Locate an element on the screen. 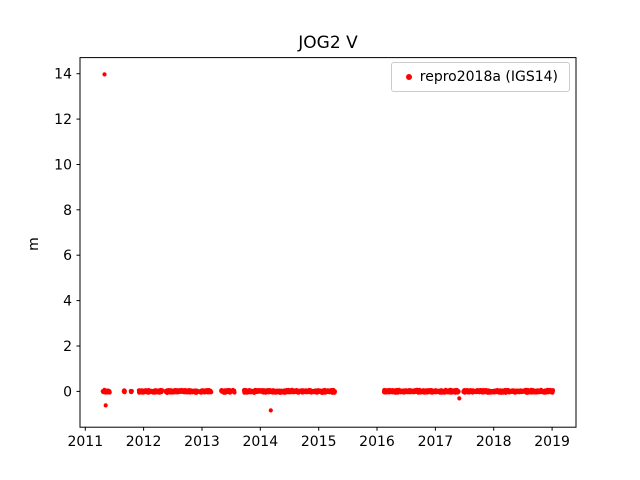 The height and width of the screenshot is (480, 640). x-tick-label: 2016 is located at coordinates (377, 442).